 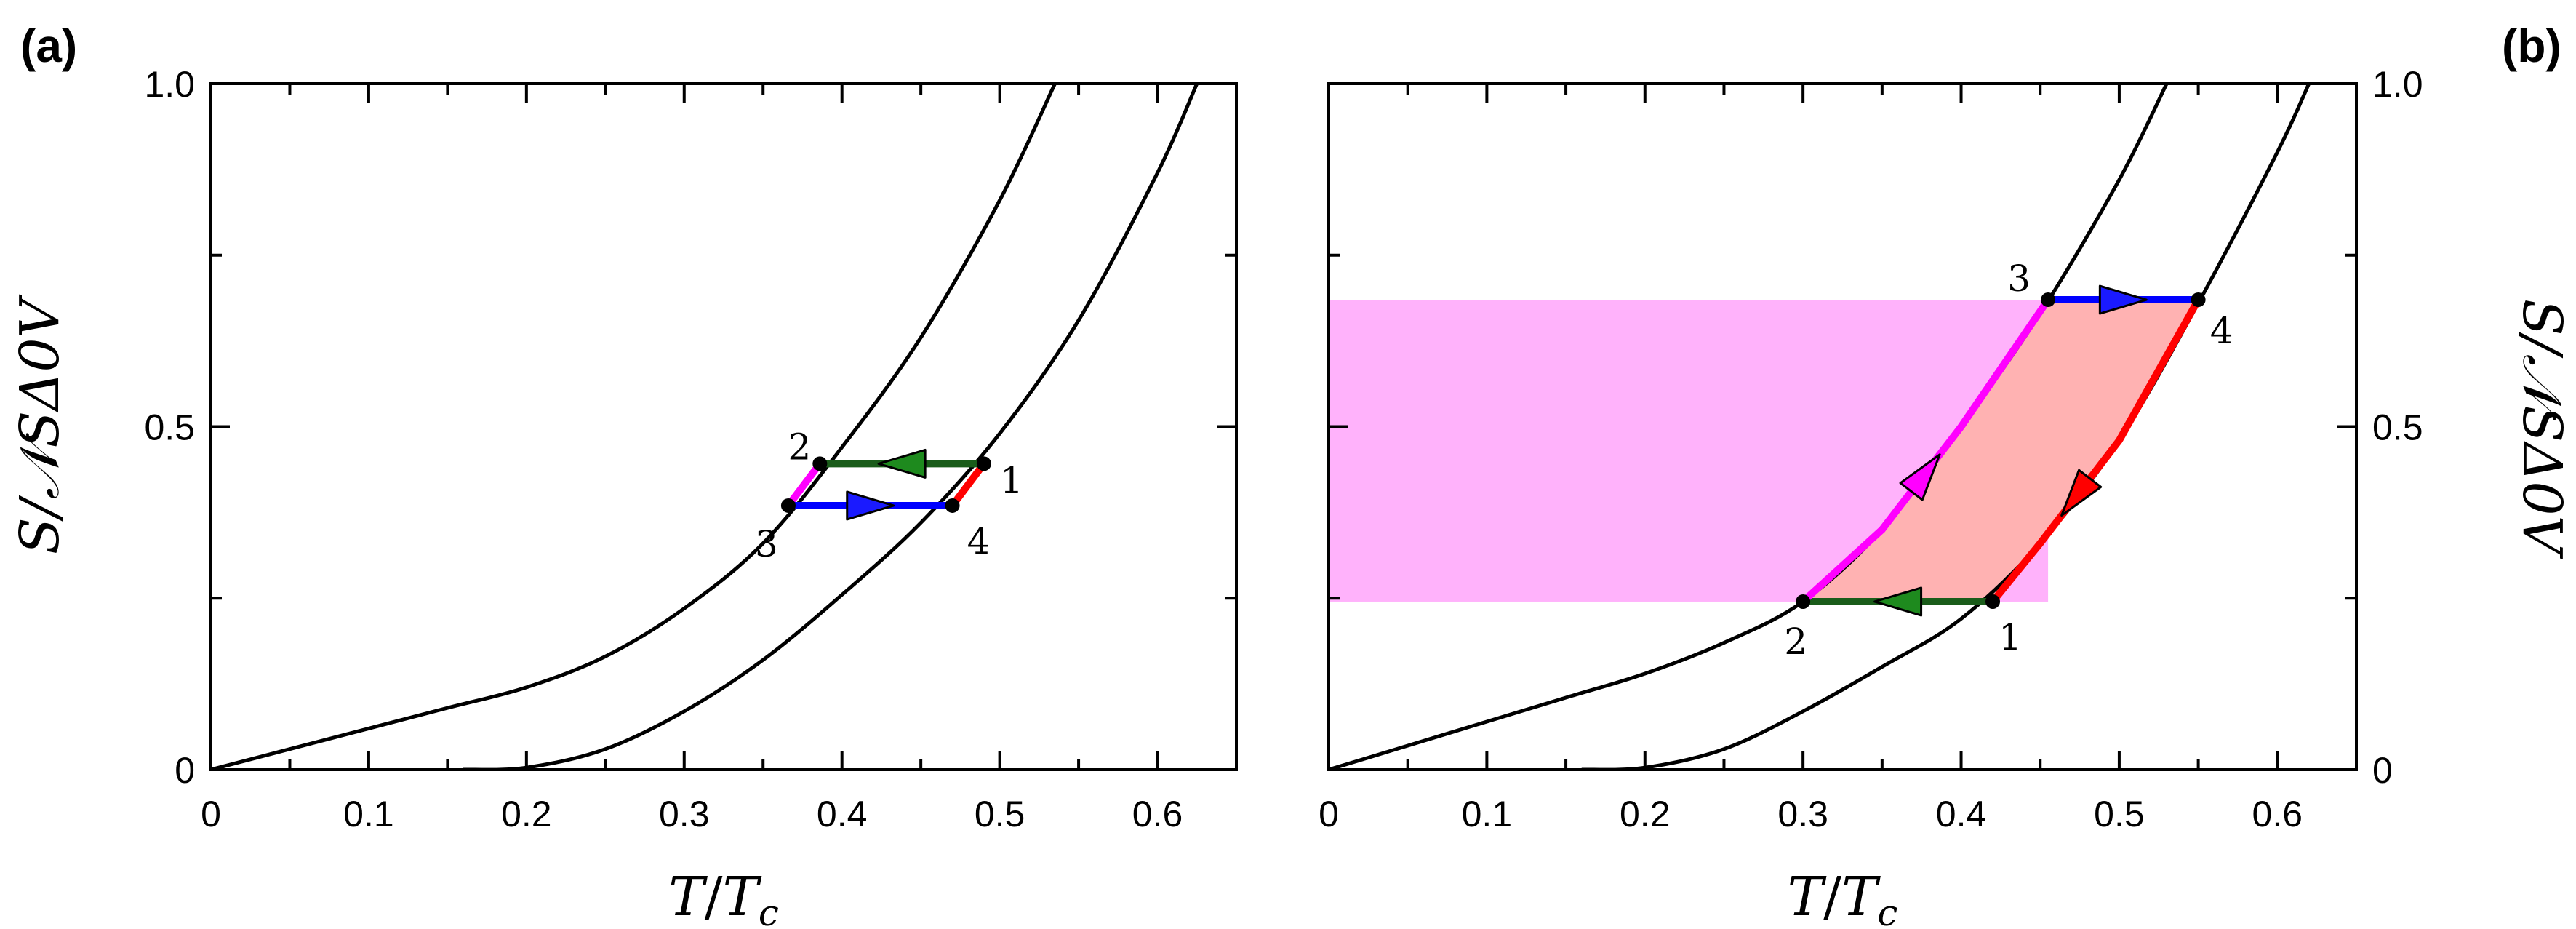 I want to click on panel-label: (b), so click(x=2531, y=46).